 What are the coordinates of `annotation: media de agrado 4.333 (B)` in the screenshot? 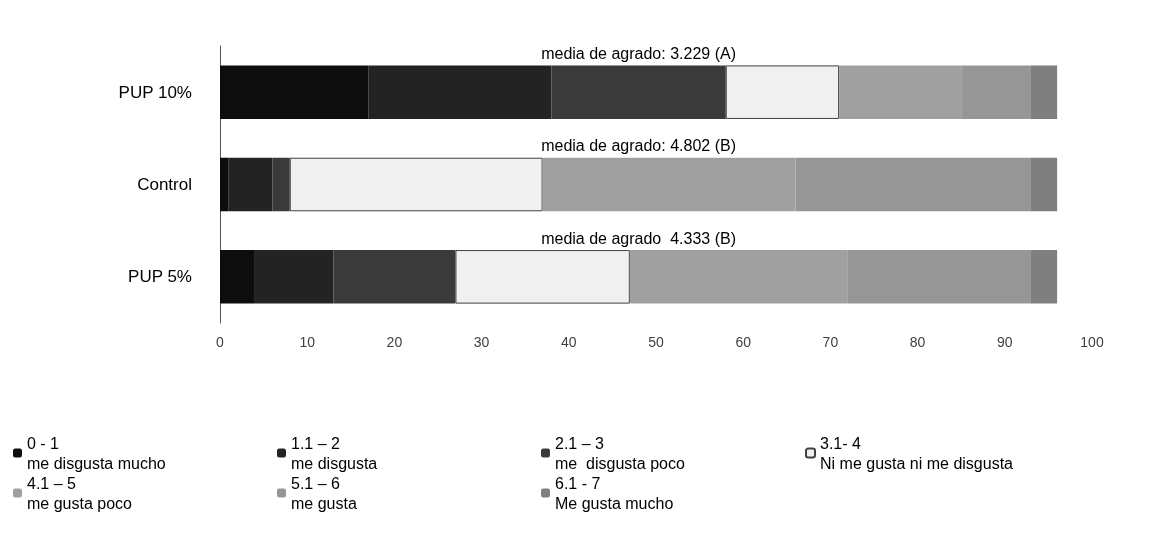 It's located at (638, 238).